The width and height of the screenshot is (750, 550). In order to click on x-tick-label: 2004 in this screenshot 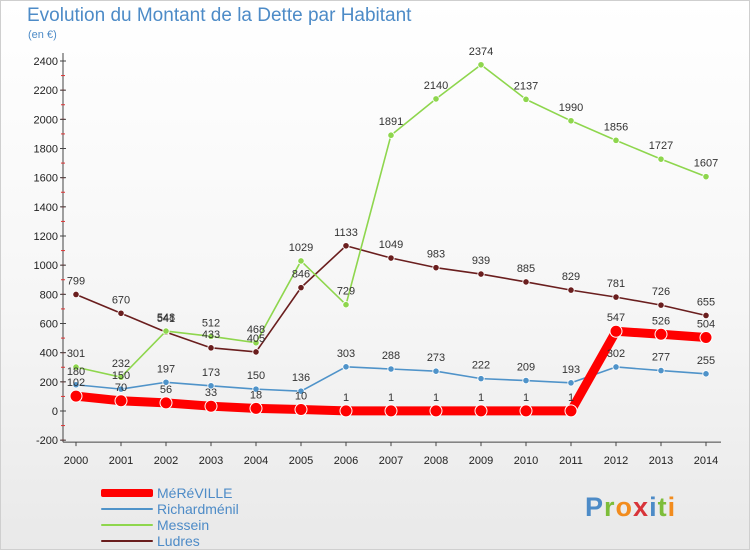, I will do `click(256, 461)`.